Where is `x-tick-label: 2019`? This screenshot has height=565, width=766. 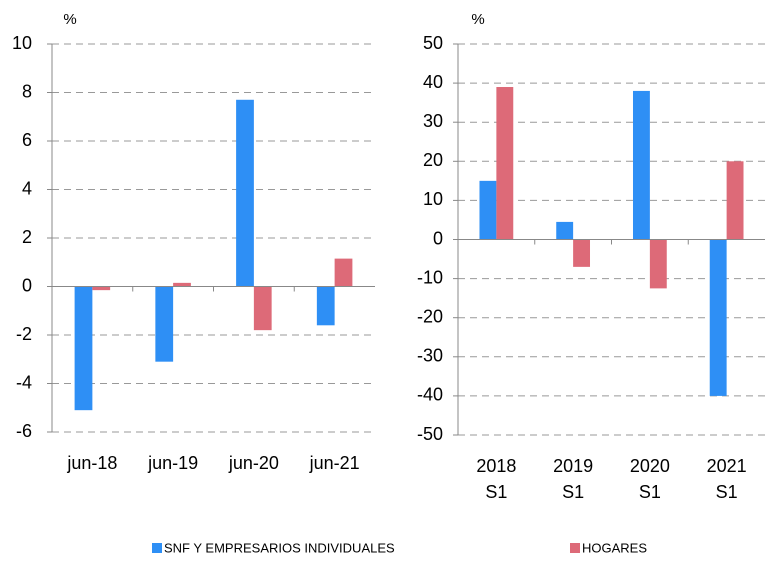
x-tick-label: 2019 is located at coordinates (573, 466).